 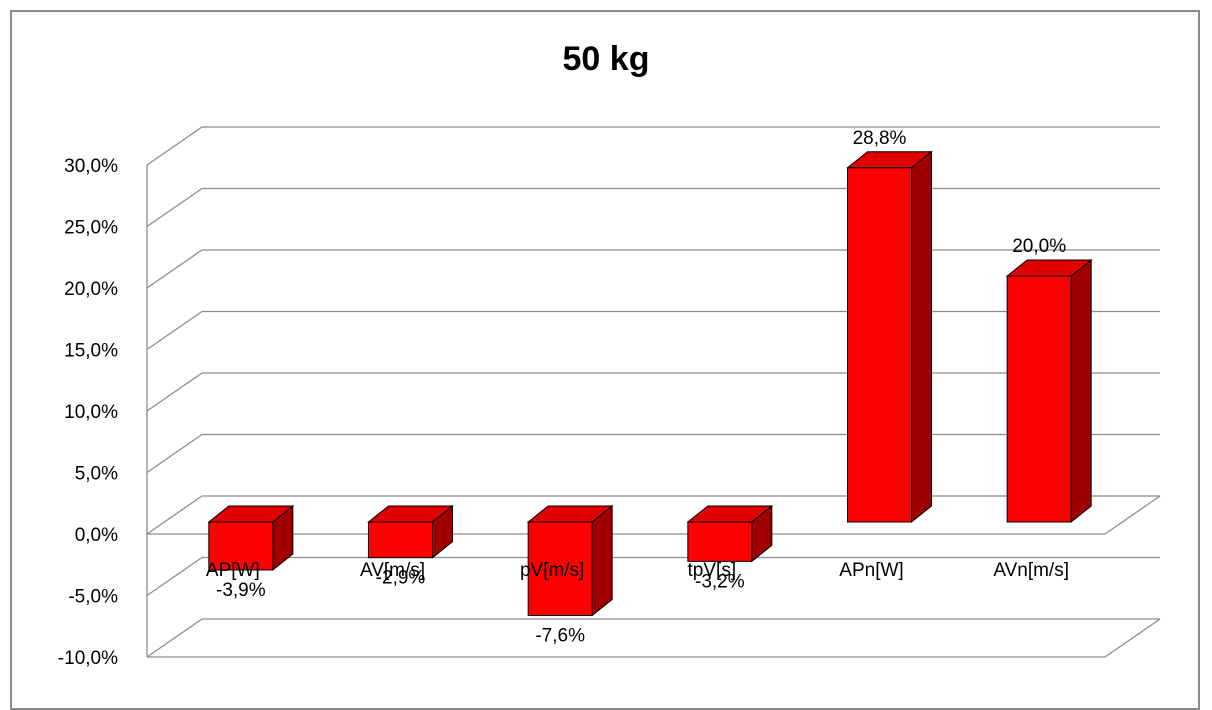 I want to click on floor-right-line, so click(x=1132, y=638).